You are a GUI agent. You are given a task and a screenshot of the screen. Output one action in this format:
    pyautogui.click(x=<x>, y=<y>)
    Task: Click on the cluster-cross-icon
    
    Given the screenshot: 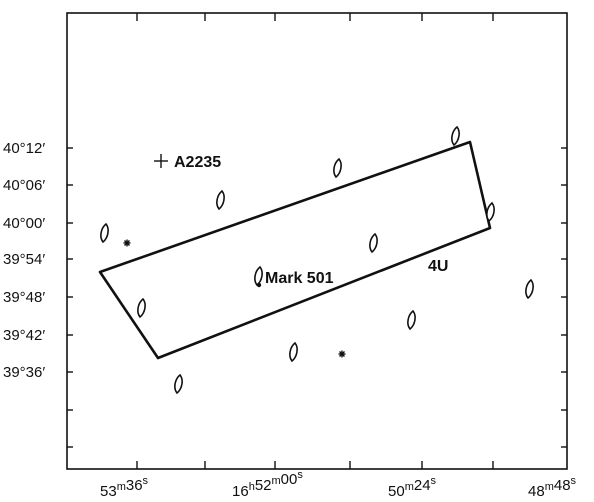 What is the action you would take?
    pyautogui.click(x=161, y=161)
    